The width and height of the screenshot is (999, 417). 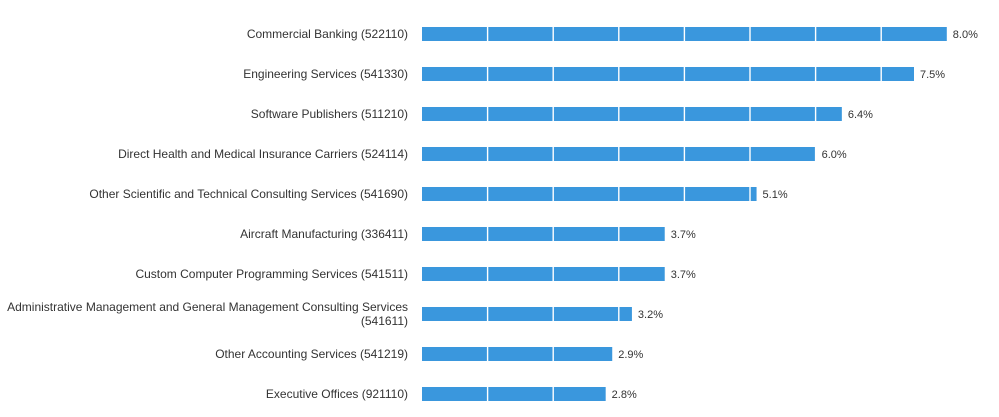 I want to click on value-label-1: 7.5%, so click(x=932, y=75).